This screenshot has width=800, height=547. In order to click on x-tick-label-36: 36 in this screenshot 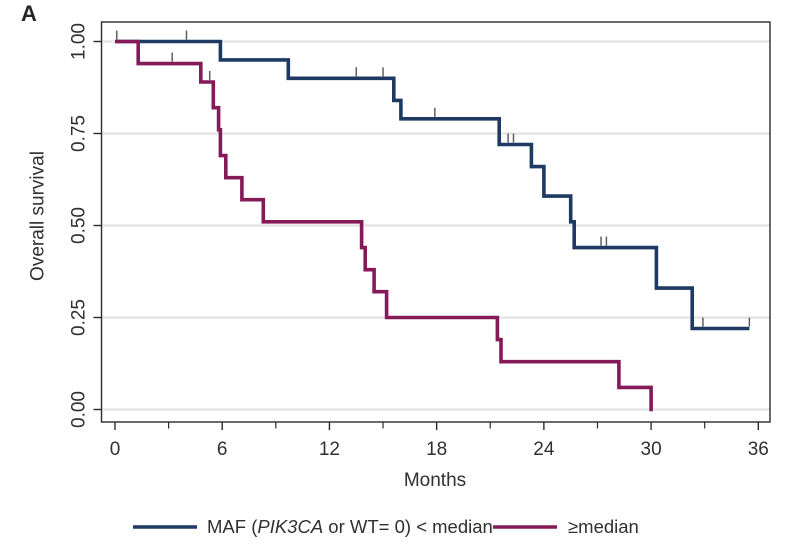, I will do `click(758, 449)`.